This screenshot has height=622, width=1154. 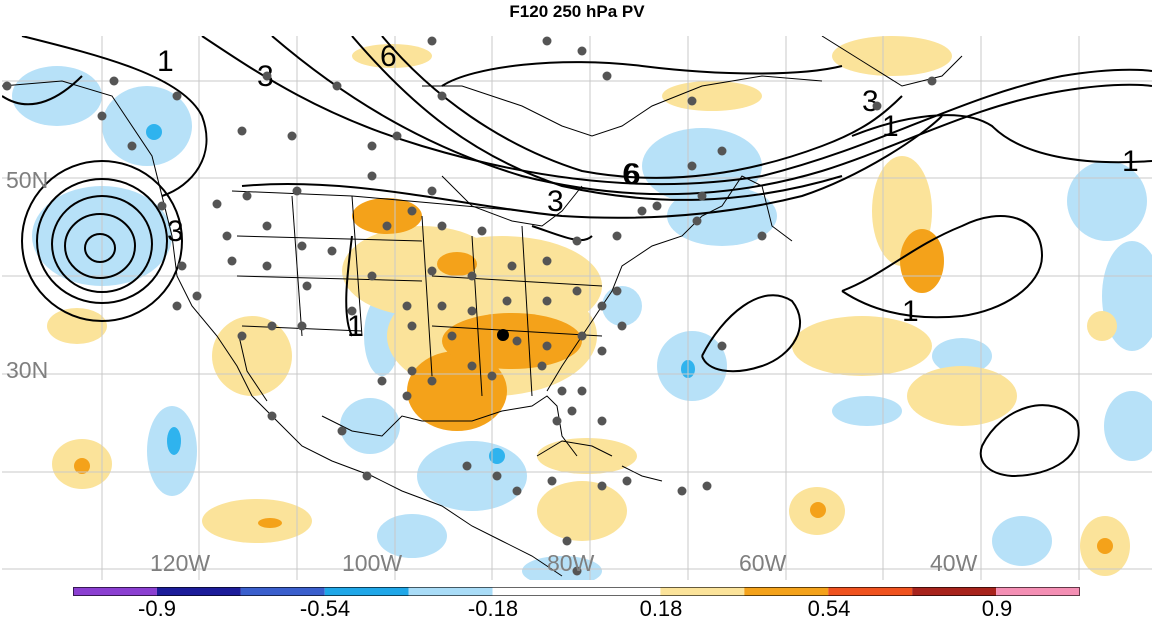 What do you see at coordinates (157, 608) in the screenshot?
I see `colorbar-tick-label: -0.9` at bounding box center [157, 608].